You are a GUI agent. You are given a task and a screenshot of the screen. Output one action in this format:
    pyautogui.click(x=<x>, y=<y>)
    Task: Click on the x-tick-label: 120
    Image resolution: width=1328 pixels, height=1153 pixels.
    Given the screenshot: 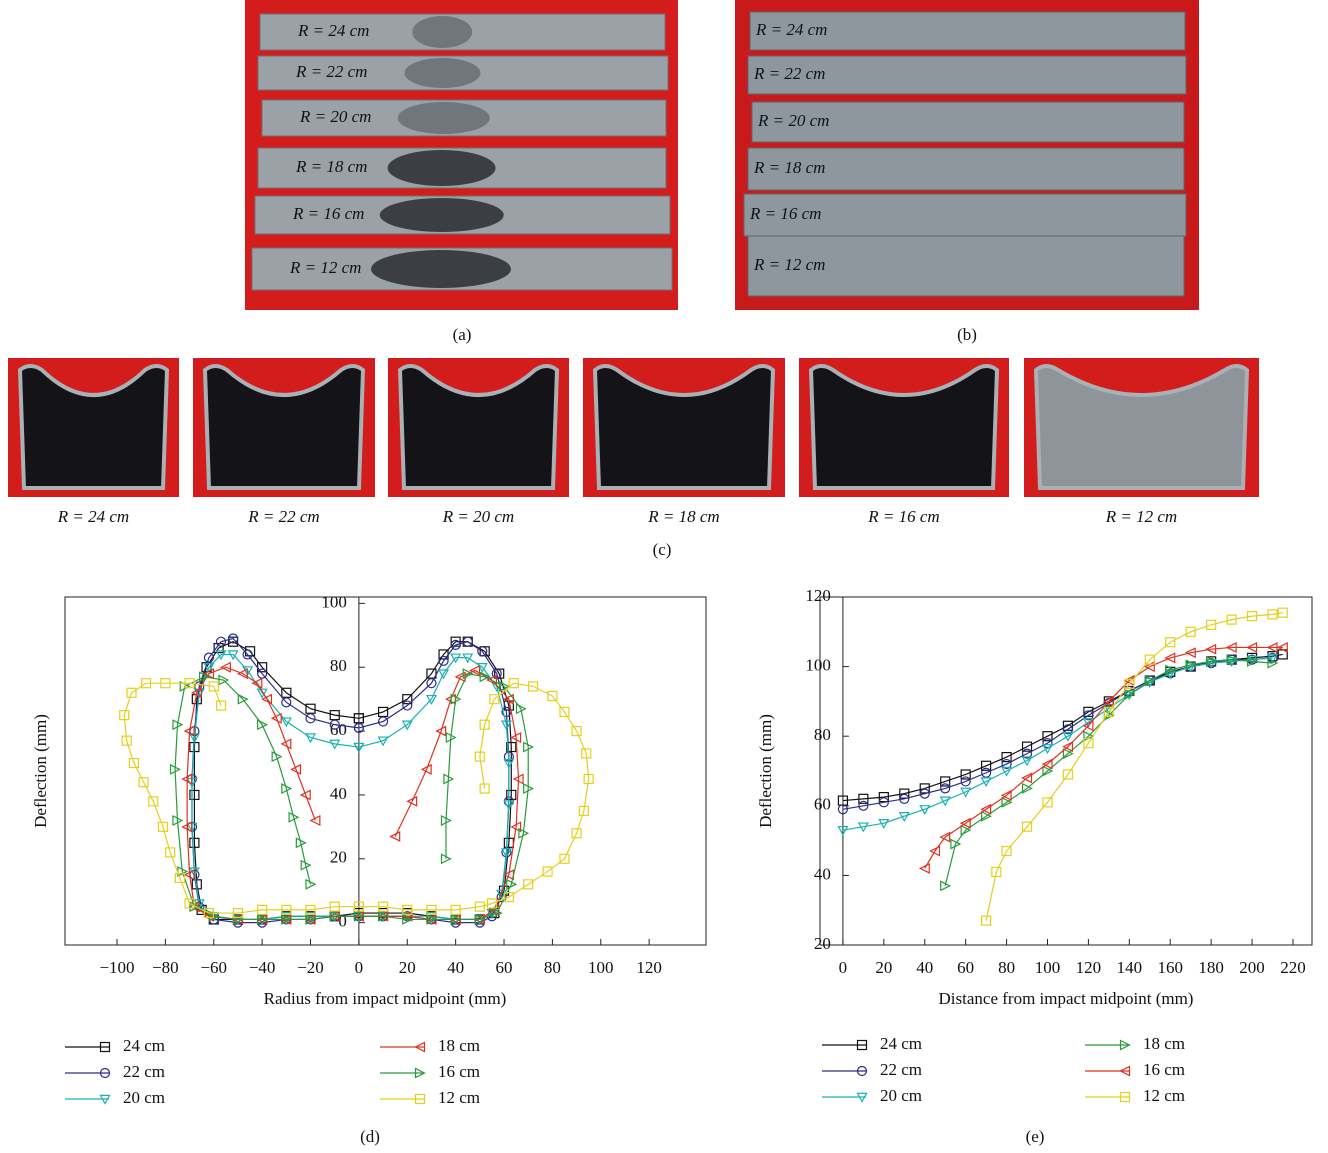 What is the action you would take?
    pyautogui.click(x=1089, y=967)
    